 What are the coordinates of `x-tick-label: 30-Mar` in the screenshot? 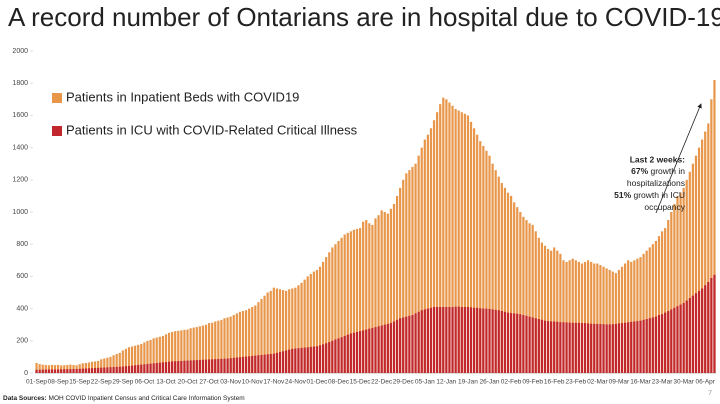 It's located at (683, 382).